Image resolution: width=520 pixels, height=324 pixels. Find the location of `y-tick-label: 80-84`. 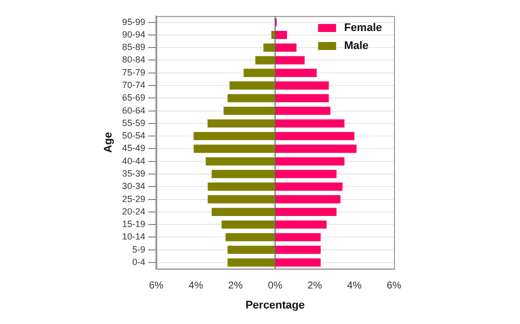

y-tick-label: 80-84 is located at coordinates (134, 59).